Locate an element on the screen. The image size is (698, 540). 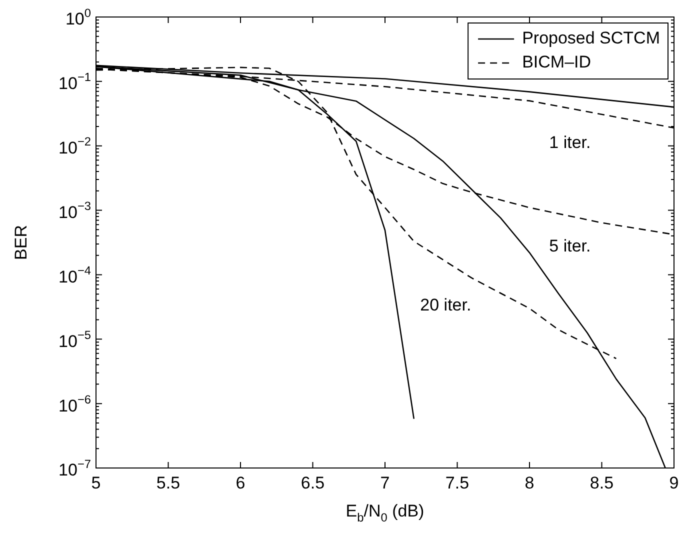
legend-label: BICM–ID is located at coordinates (557, 62).